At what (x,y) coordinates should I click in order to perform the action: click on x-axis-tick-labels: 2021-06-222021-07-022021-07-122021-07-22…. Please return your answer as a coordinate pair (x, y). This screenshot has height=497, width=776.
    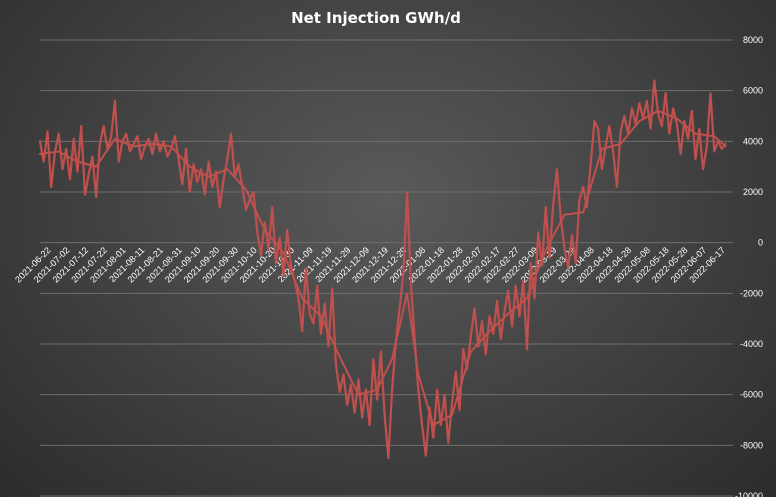
    Looking at the image, I should click on (370, 265).